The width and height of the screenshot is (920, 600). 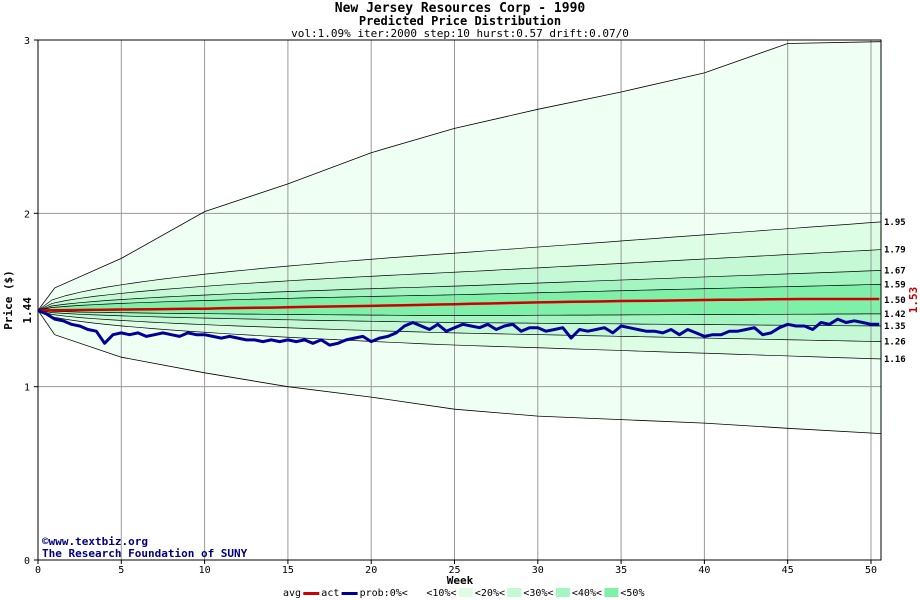 I want to click on legend-label: <30%<, so click(x=538, y=593).